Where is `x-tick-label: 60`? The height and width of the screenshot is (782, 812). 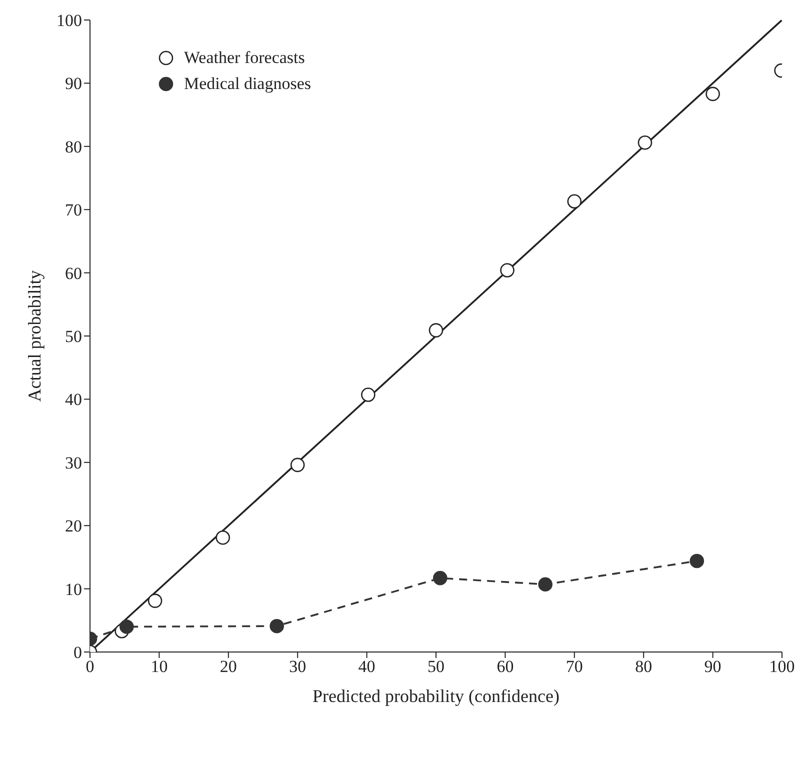
x-tick-label: 60 is located at coordinates (505, 666).